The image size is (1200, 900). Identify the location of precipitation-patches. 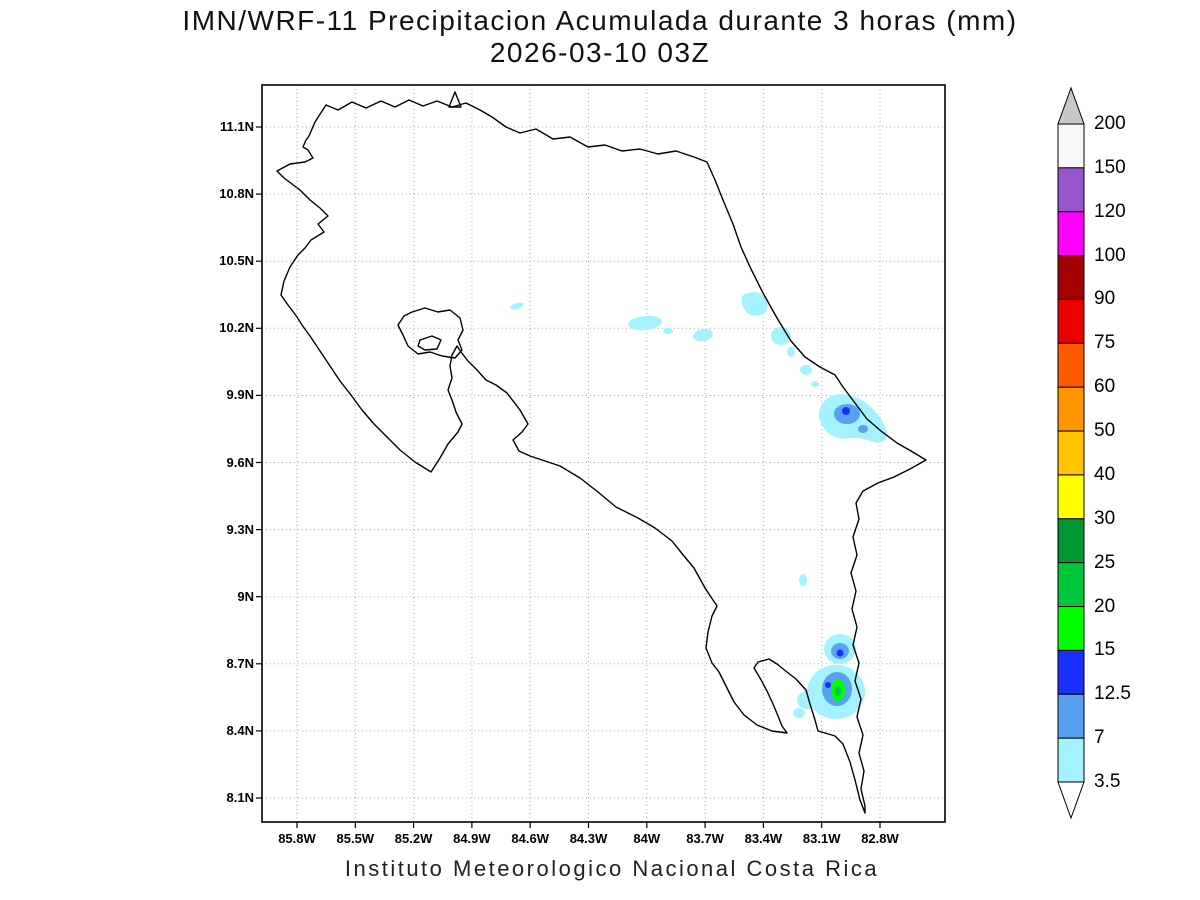
(698, 505).